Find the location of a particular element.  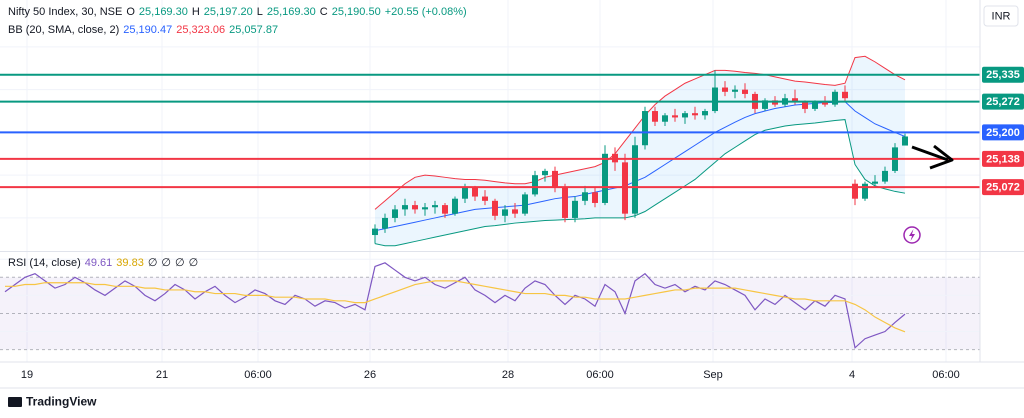

level-label: 25,272 is located at coordinates (1003, 102).